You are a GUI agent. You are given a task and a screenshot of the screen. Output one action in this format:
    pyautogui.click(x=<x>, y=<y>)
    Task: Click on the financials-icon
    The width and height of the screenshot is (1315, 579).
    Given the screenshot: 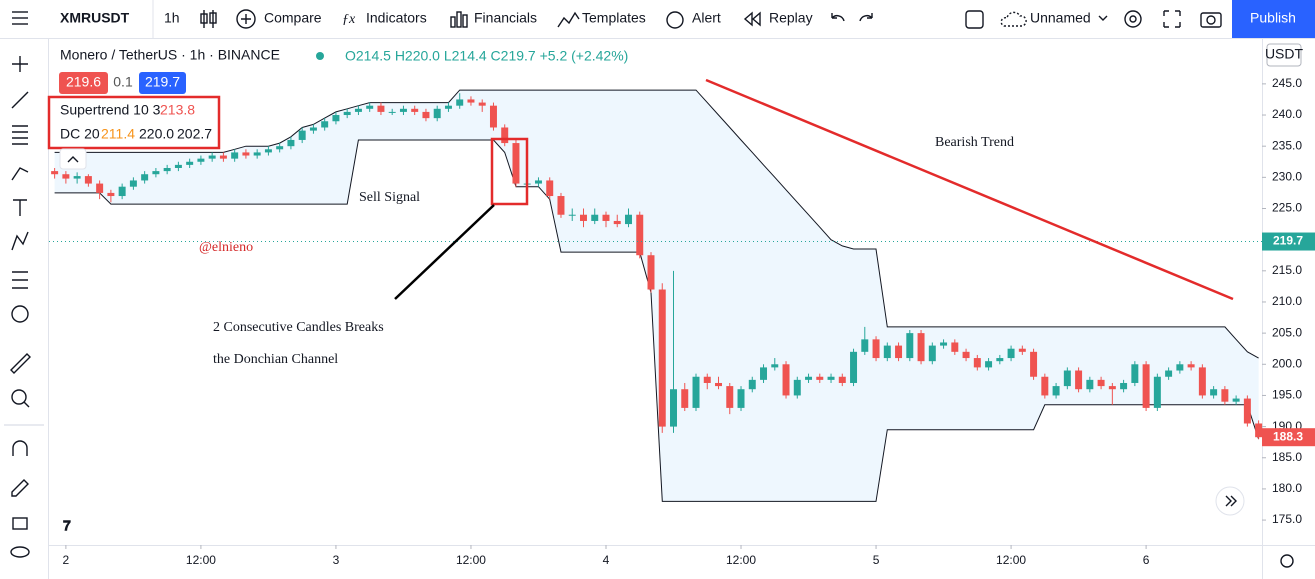 What is the action you would take?
    pyautogui.click(x=459, y=19)
    